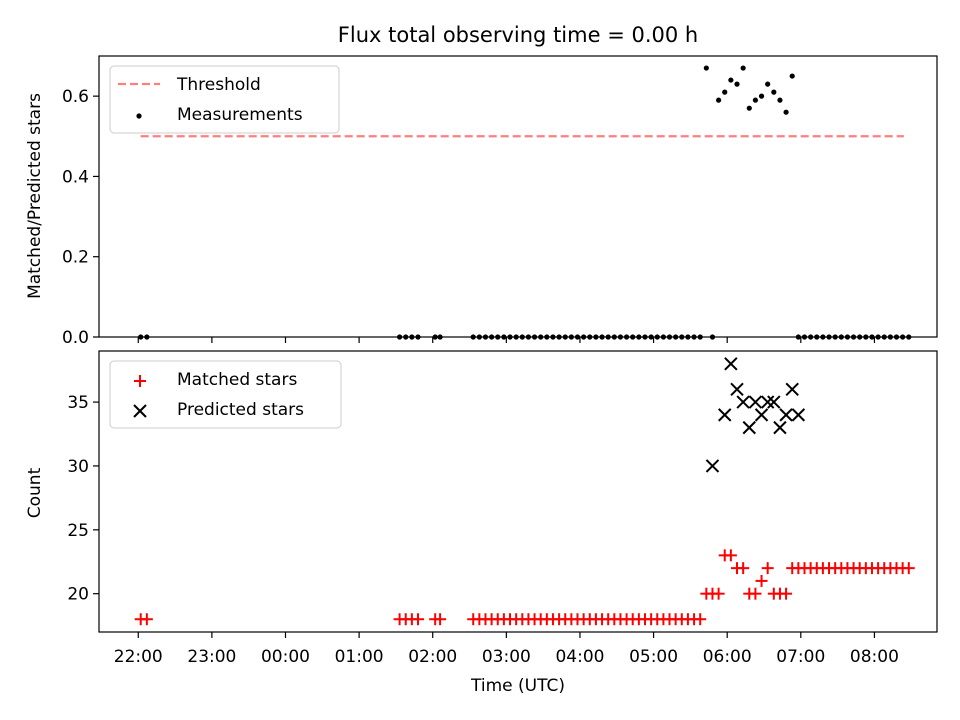 This screenshot has height=720, width=960. What do you see at coordinates (140, 381) in the screenshot?
I see `matched-legend-swatch` at bounding box center [140, 381].